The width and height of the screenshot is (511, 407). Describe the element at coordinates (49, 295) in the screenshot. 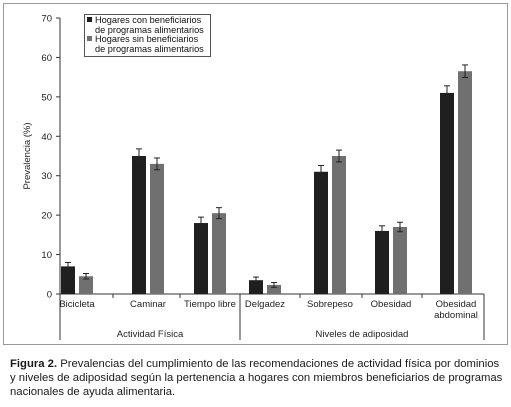

I see `y-tick-label: 0` at that location.